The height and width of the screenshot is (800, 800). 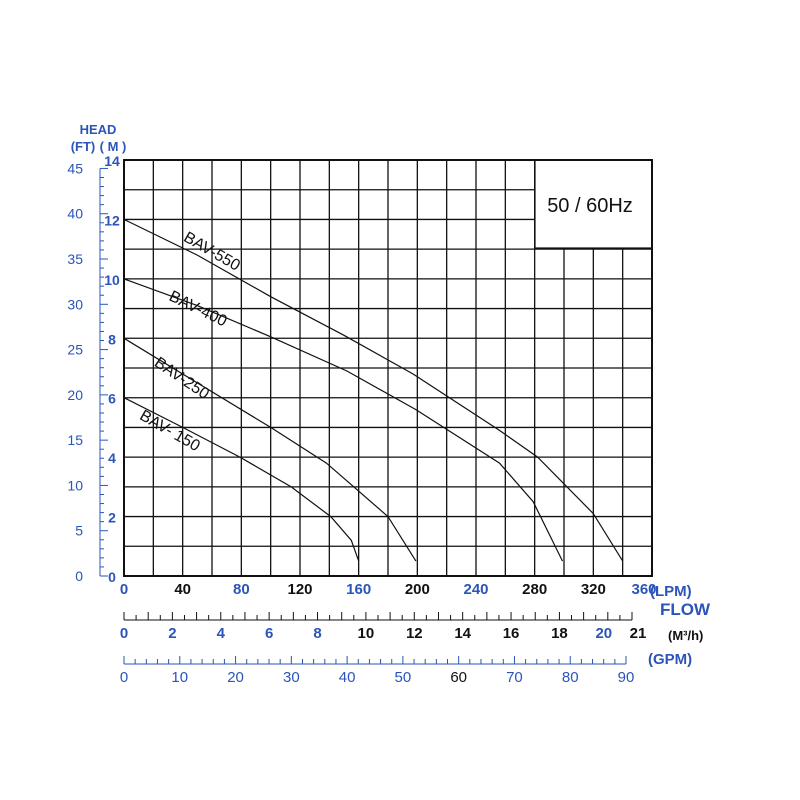 I want to click on x-tick-label-gpm: 10, so click(x=179, y=677).